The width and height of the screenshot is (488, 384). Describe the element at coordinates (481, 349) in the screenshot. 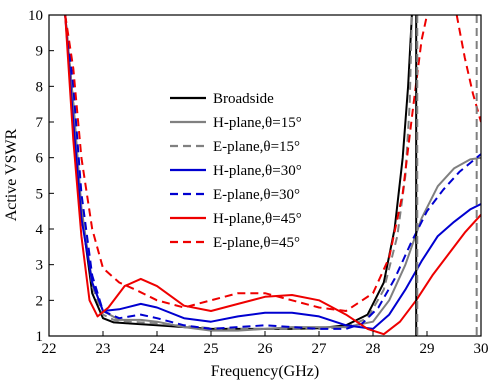

I see `x-tick-label: 30` at that location.